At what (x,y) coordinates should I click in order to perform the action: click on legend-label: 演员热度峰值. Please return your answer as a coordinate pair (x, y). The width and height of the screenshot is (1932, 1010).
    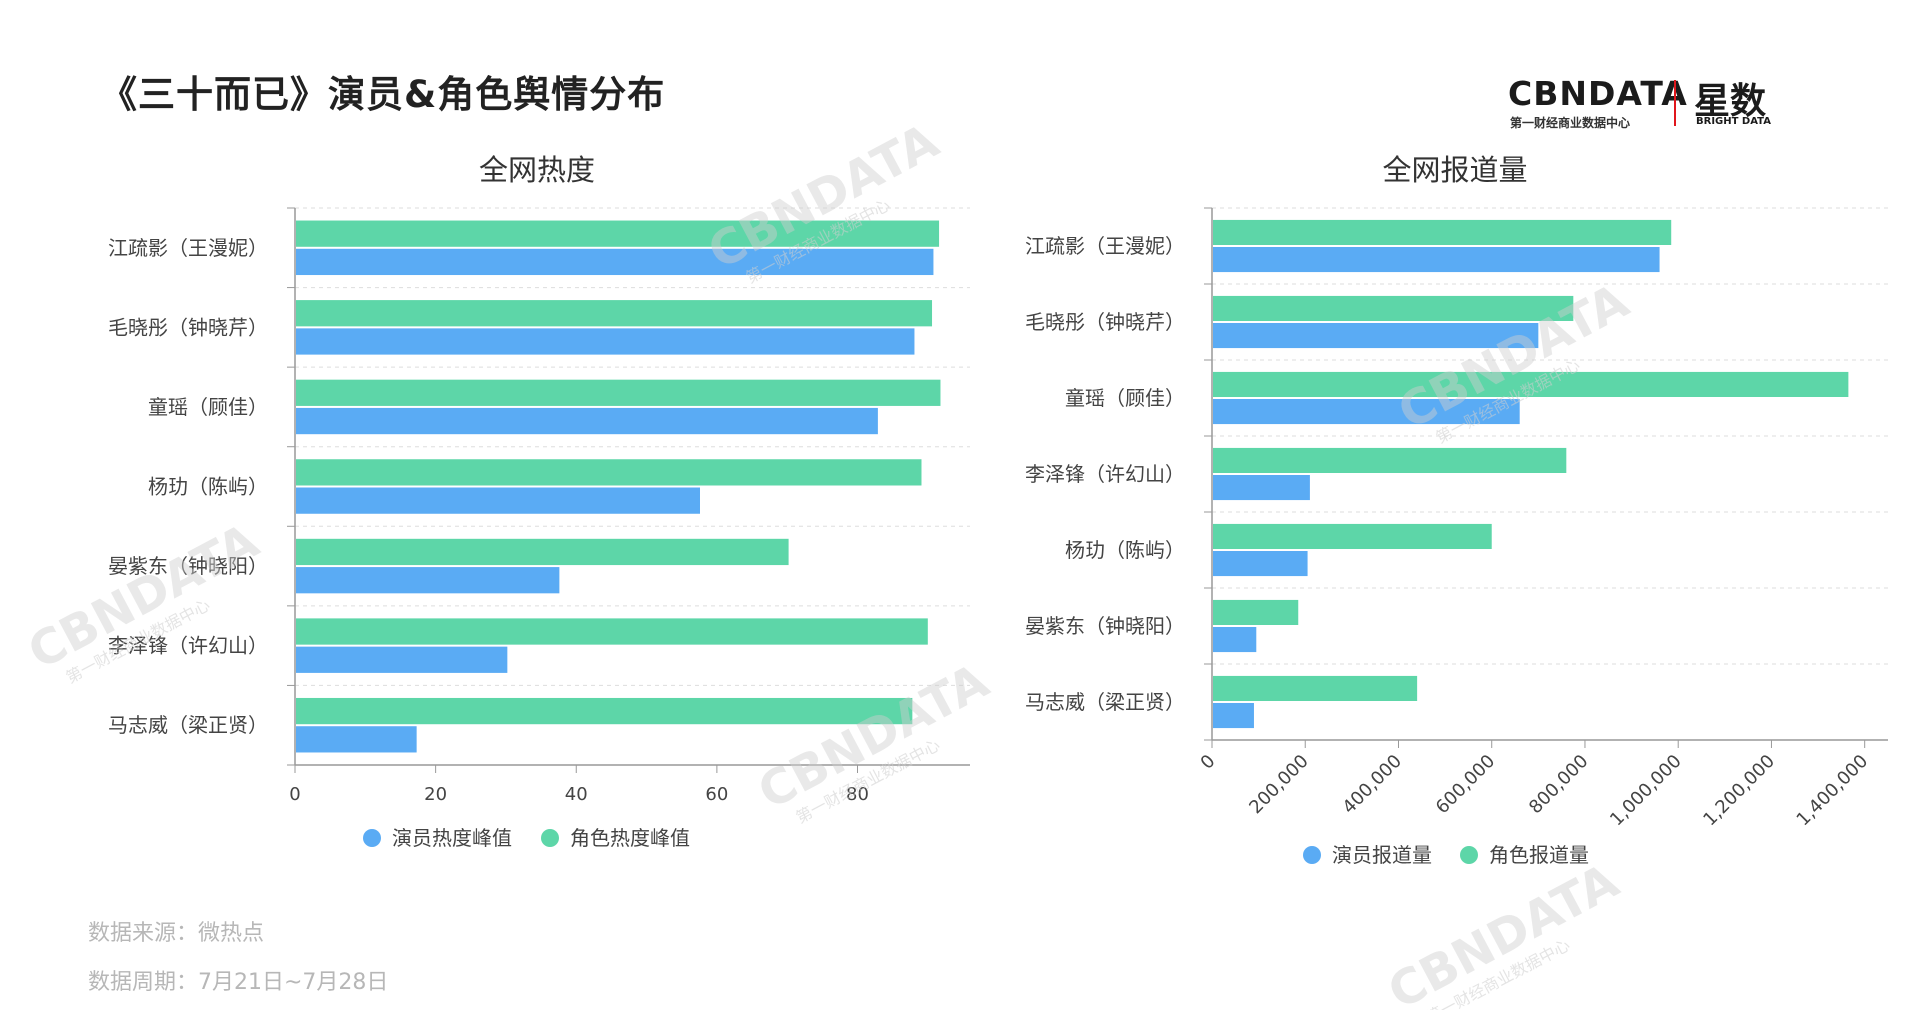
    Looking at the image, I should click on (452, 838).